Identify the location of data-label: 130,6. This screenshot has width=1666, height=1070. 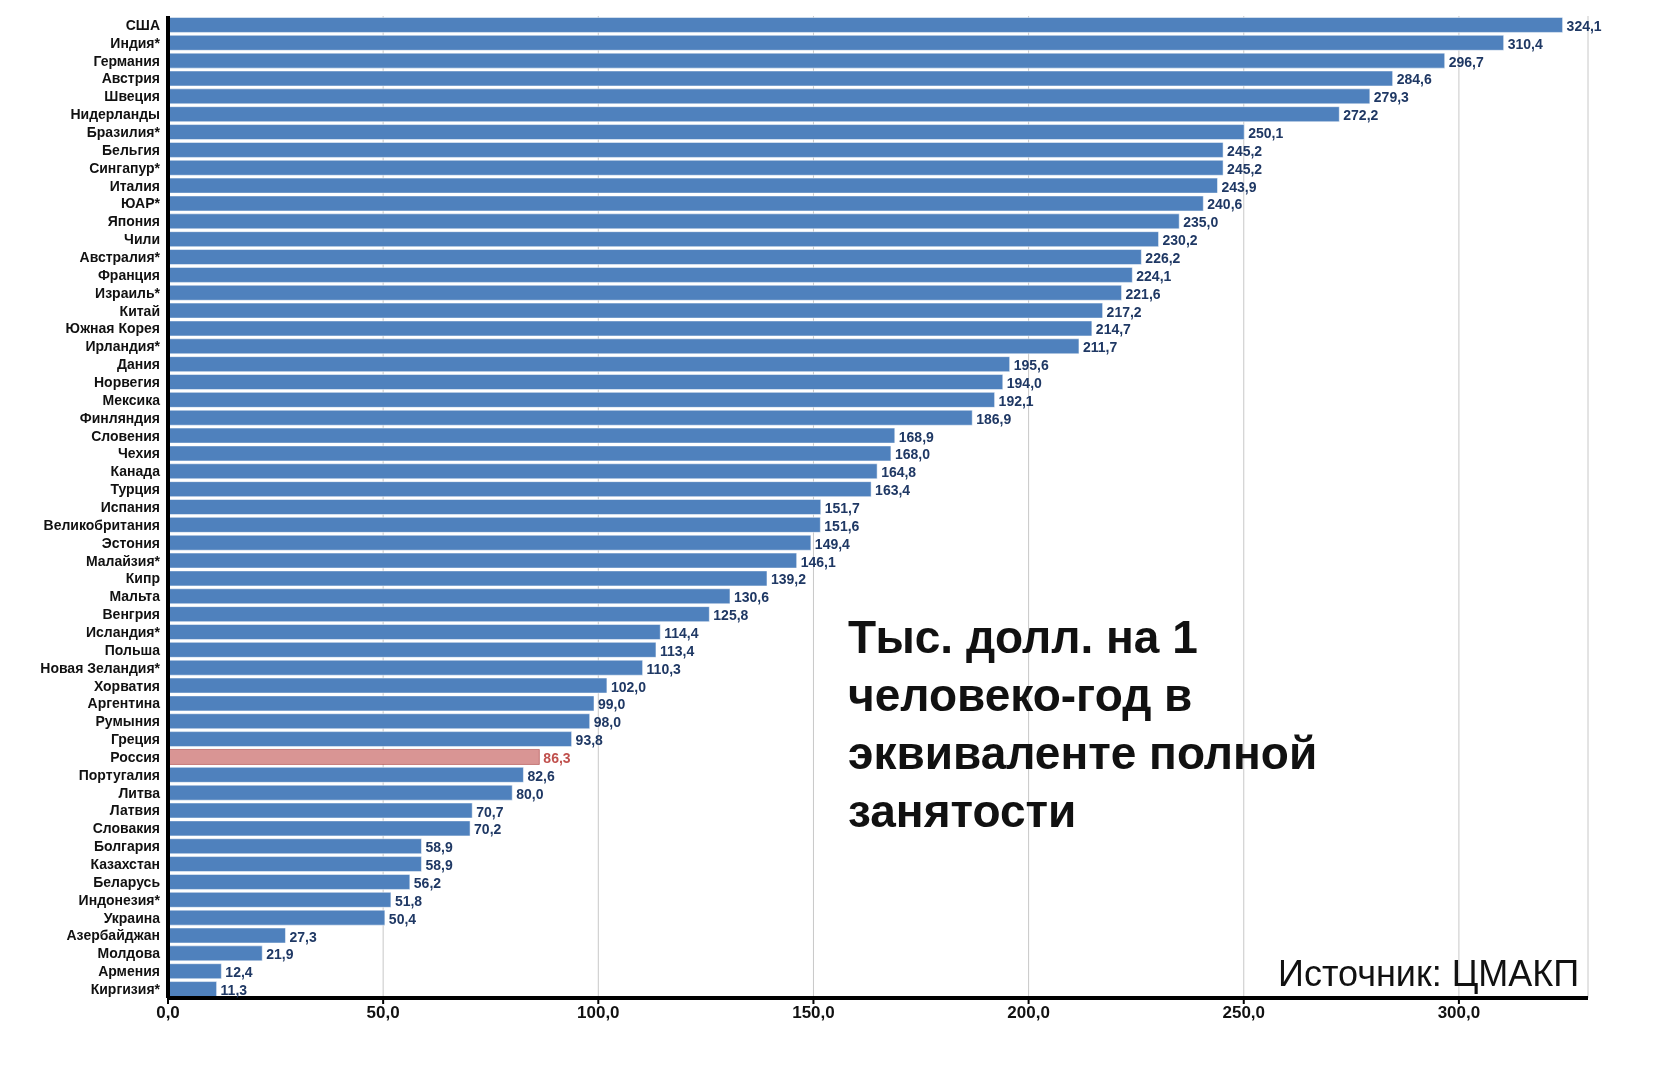
(751, 597).